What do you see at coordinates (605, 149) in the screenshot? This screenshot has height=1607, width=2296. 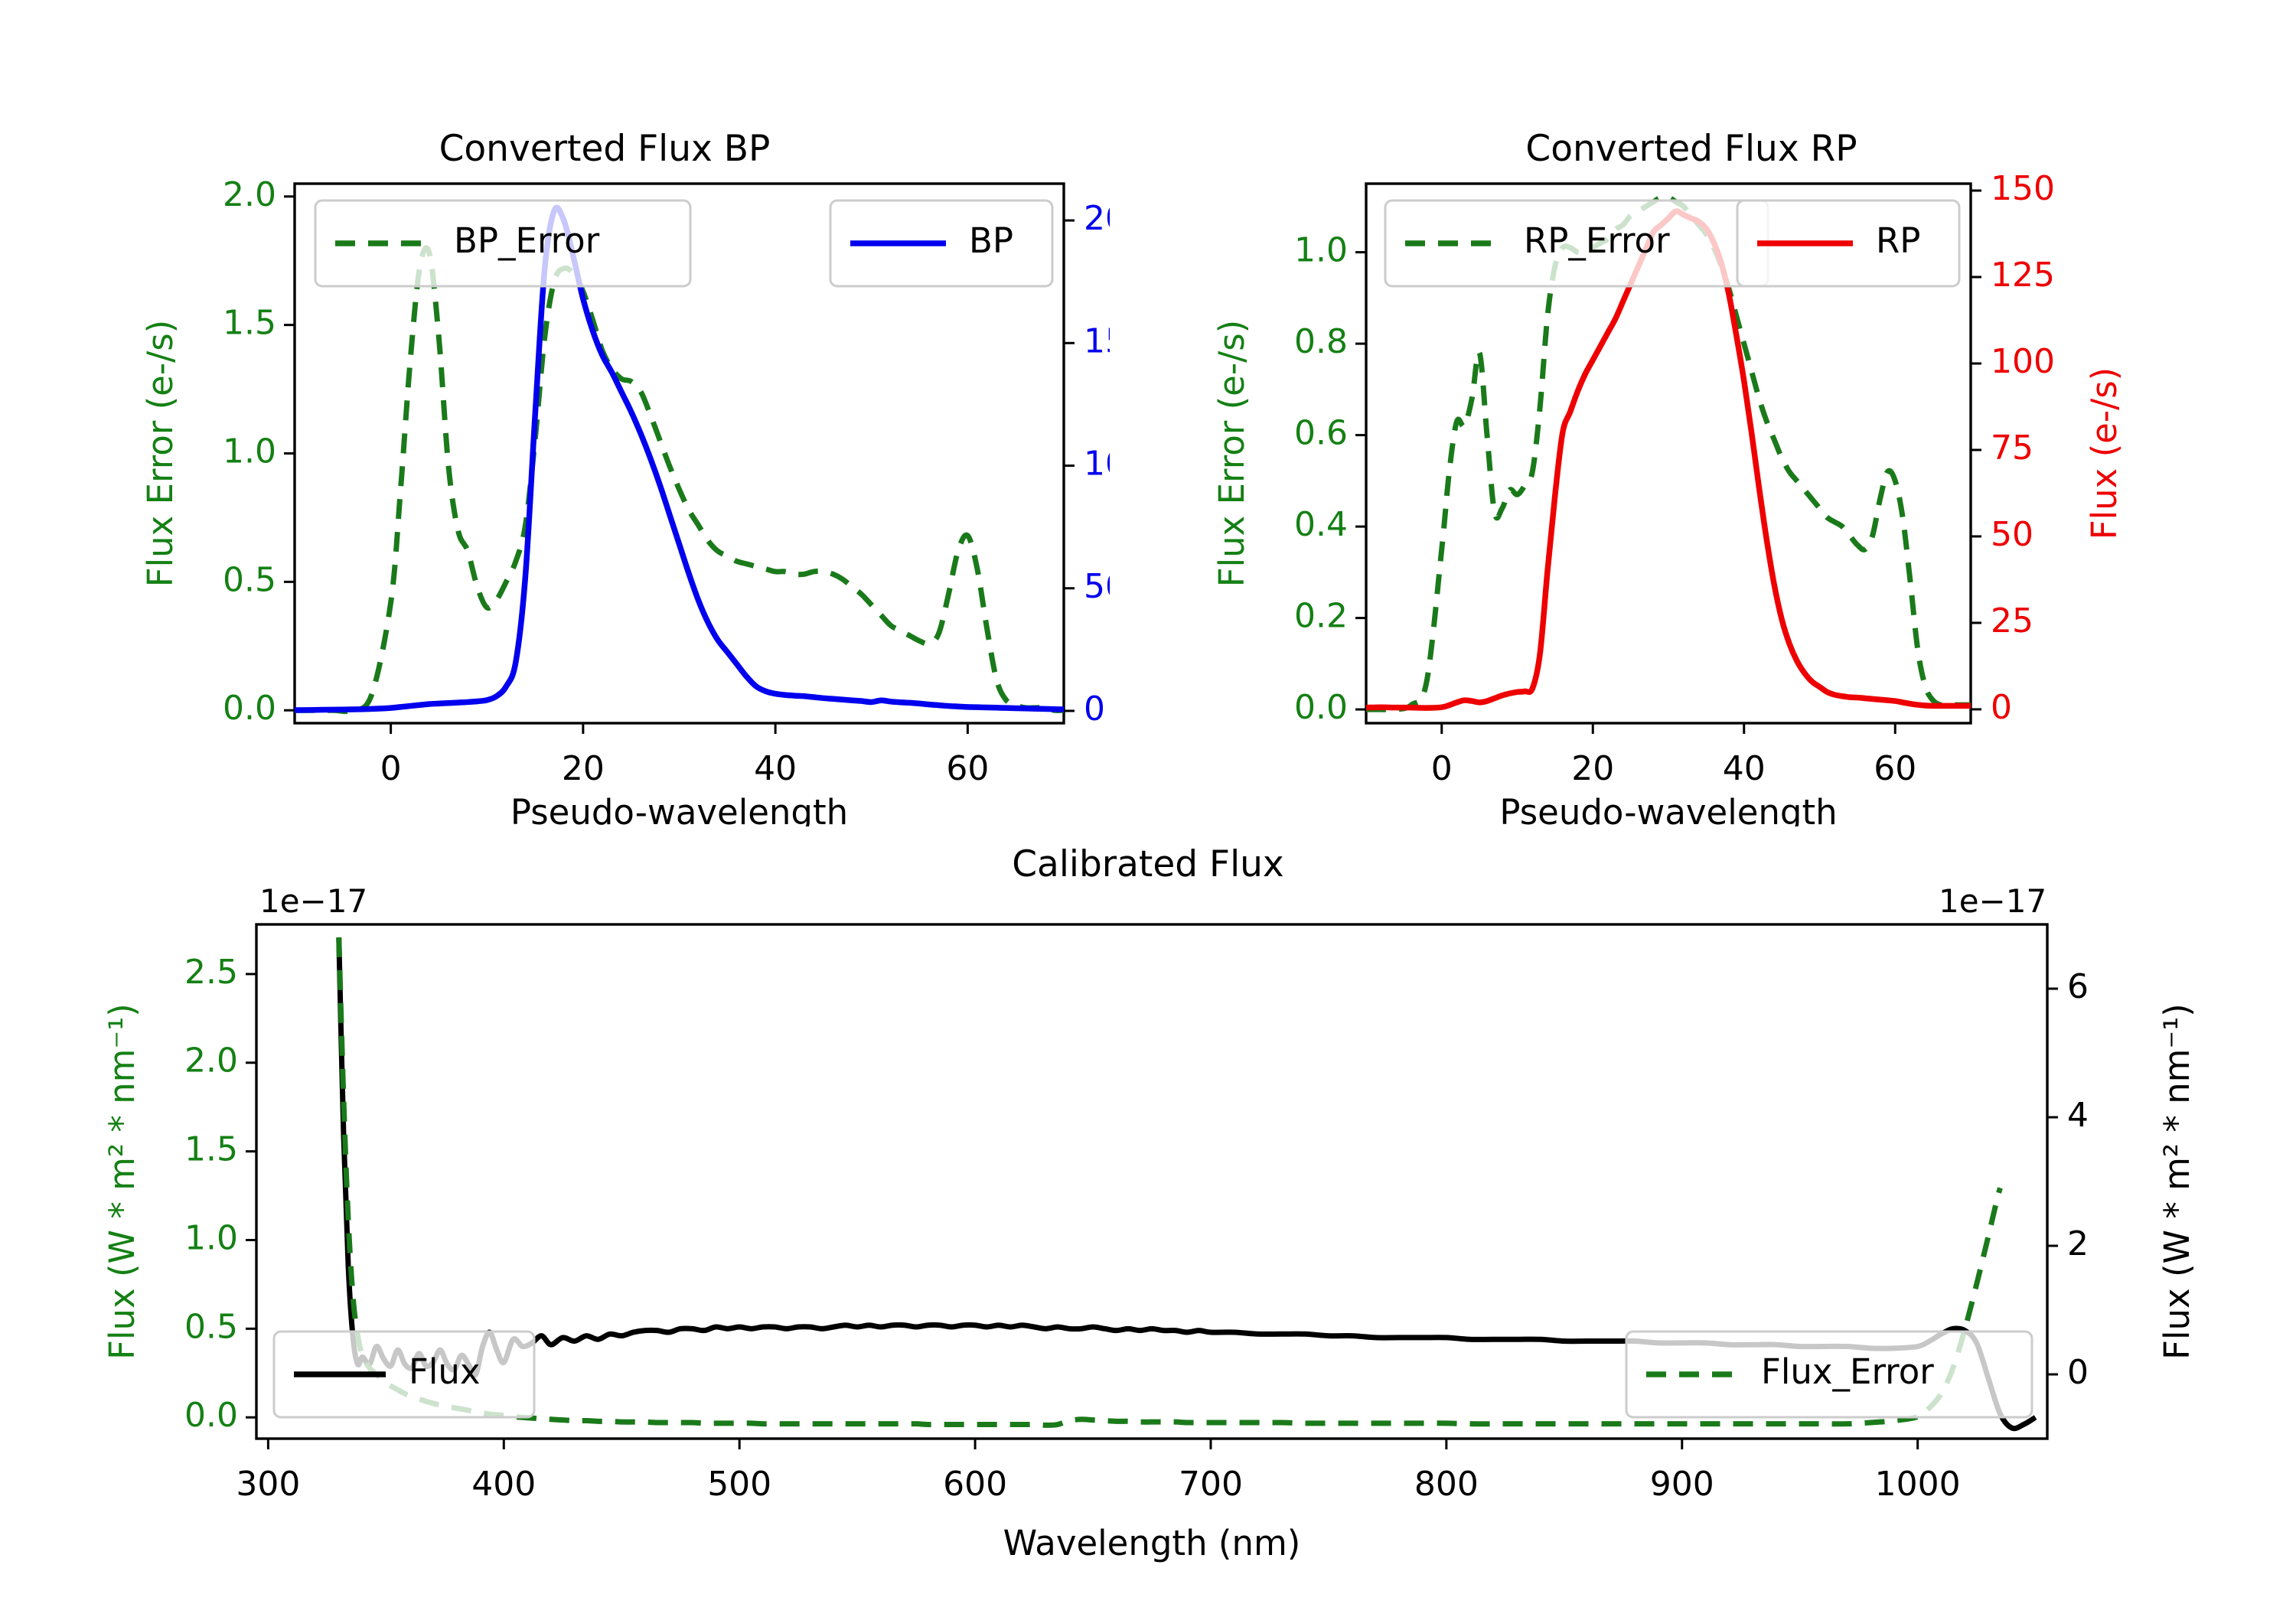 I see `bp-panel-title: Converted Flux BP` at bounding box center [605, 149].